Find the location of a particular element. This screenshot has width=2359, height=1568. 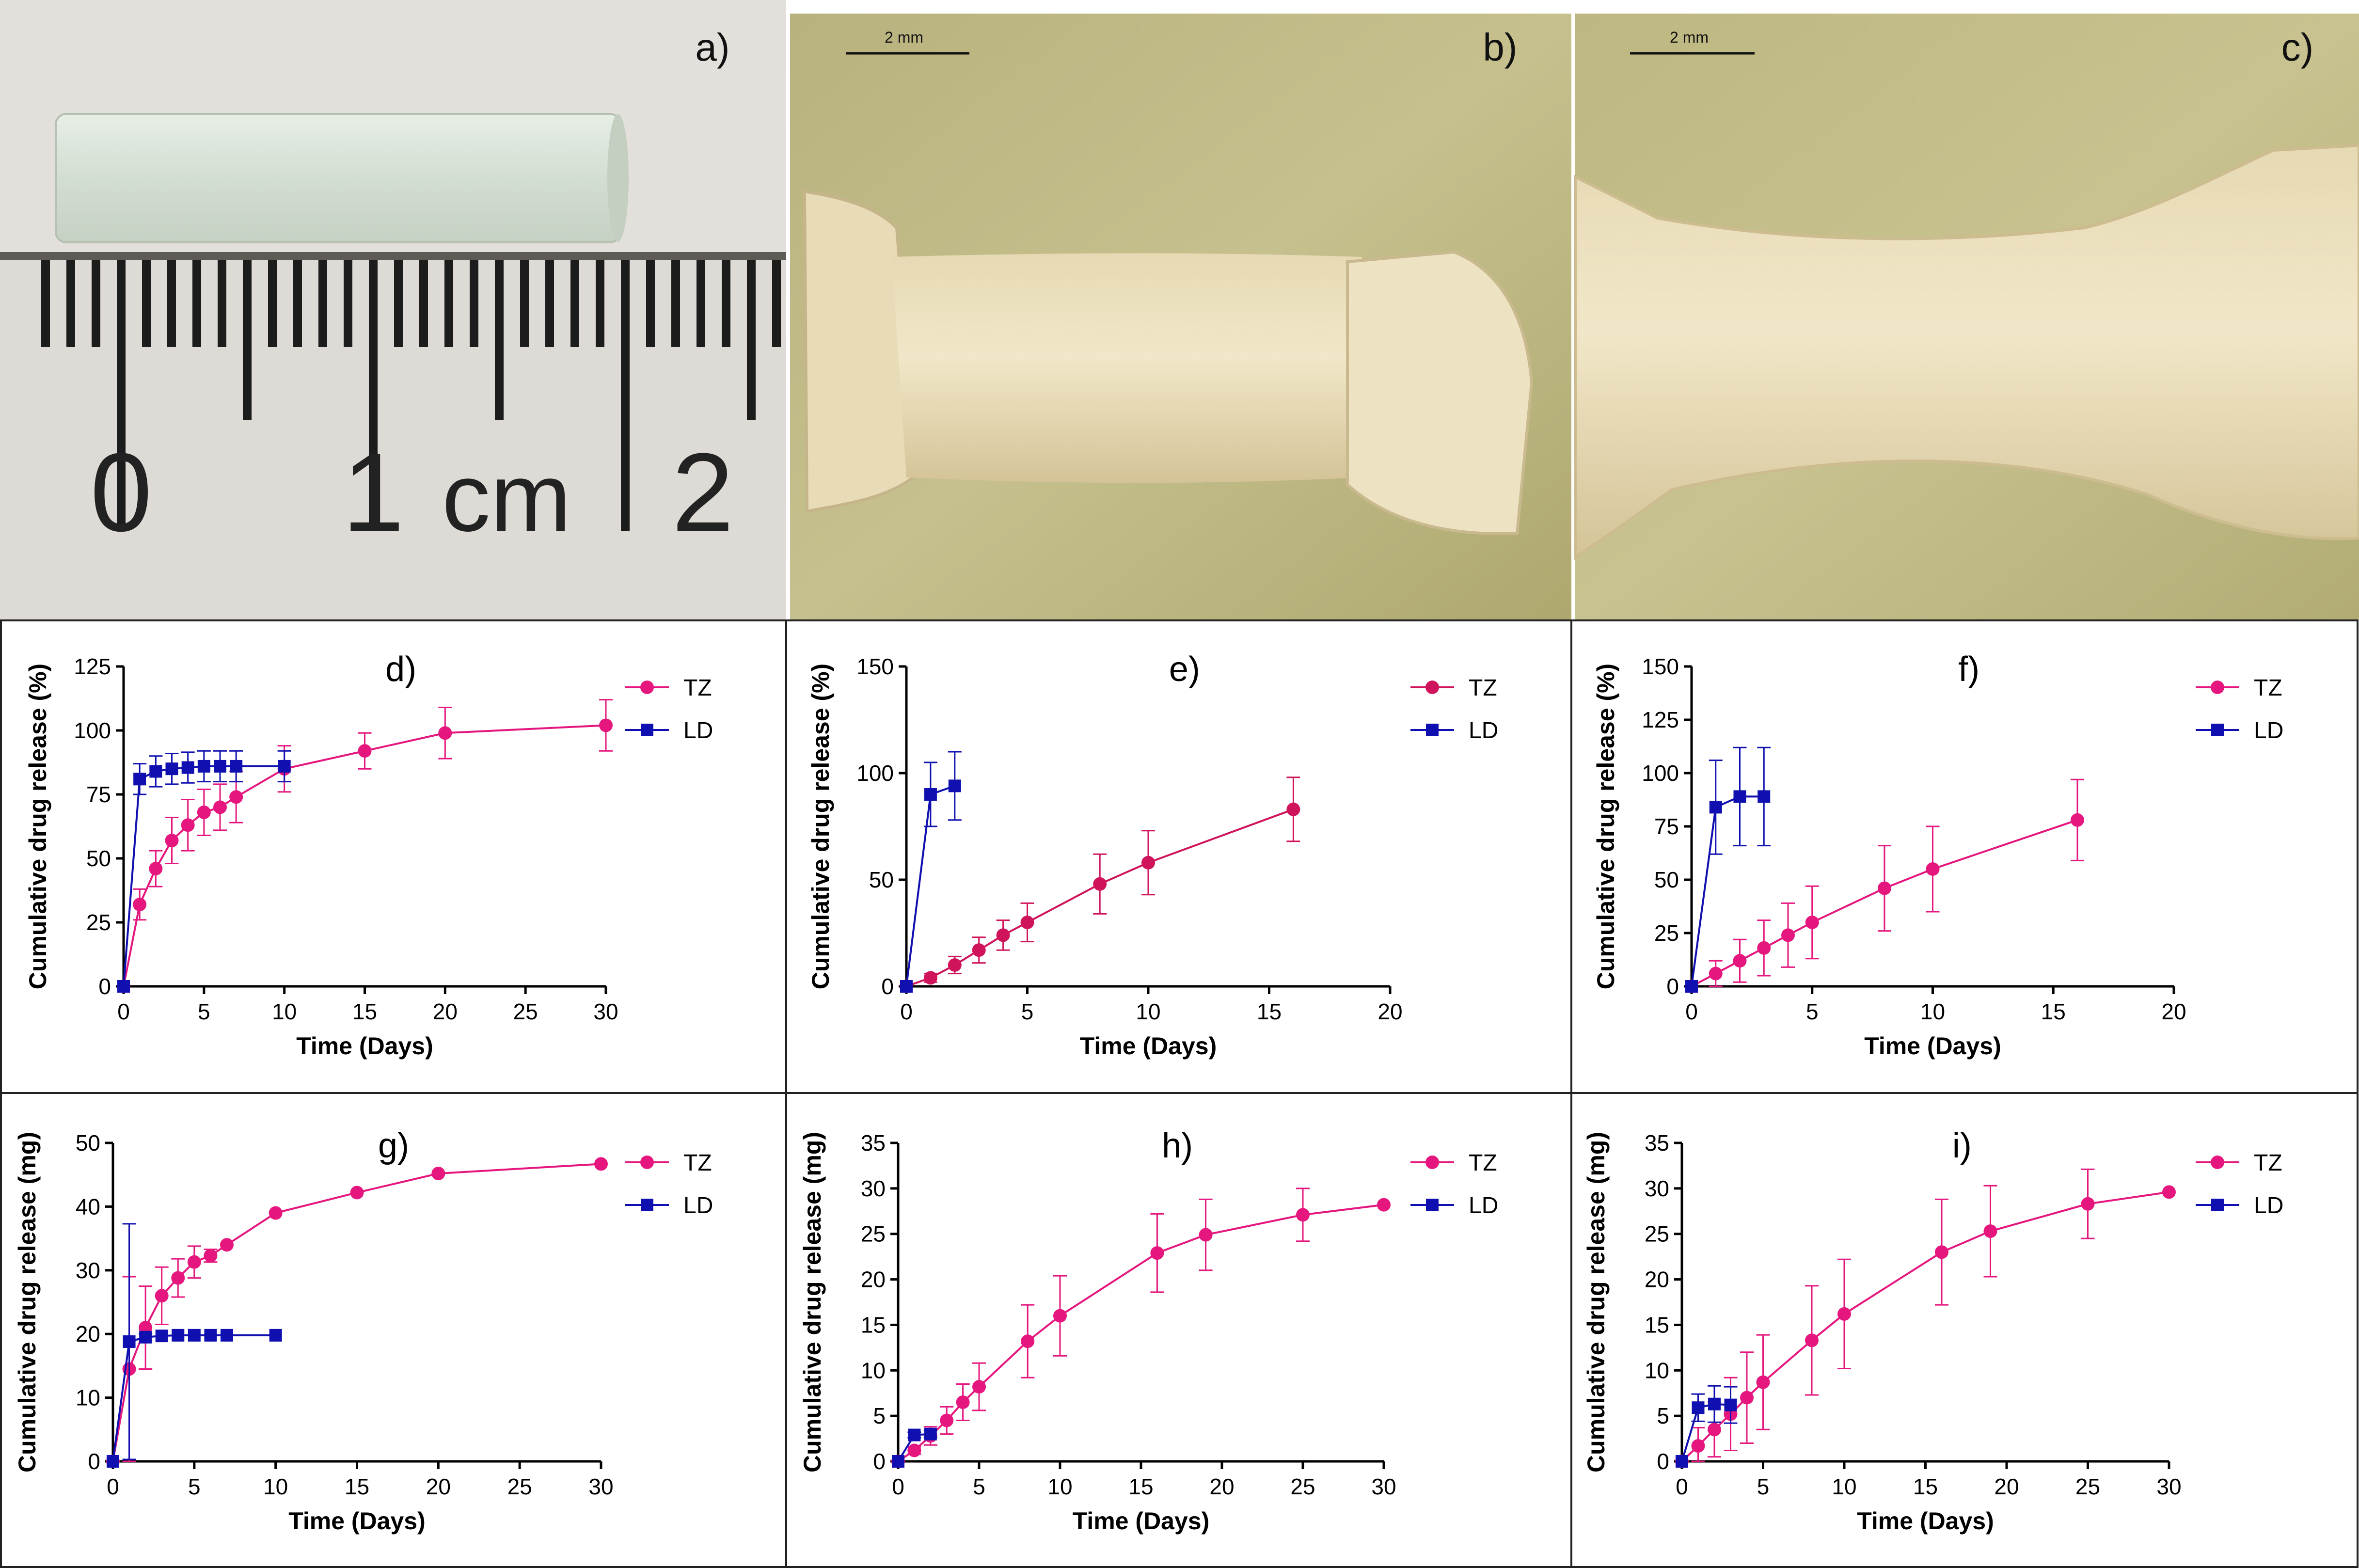

x-tick-label: 5 is located at coordinates (1763, 1486).